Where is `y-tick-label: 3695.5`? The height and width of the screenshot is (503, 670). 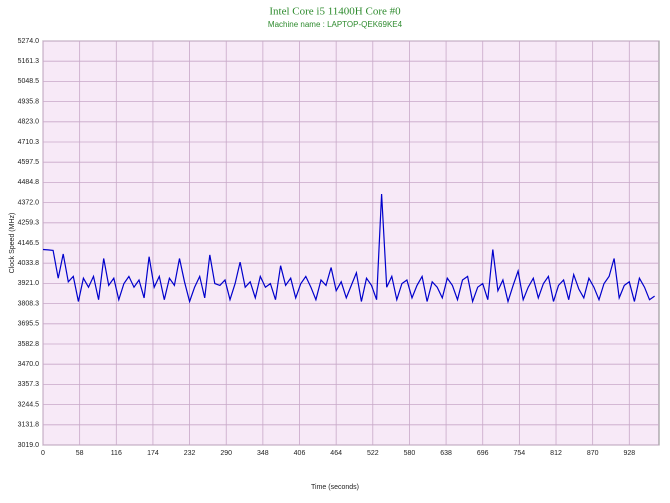 y-tick-label: 3695.5 is located at coordinates (29, 324).